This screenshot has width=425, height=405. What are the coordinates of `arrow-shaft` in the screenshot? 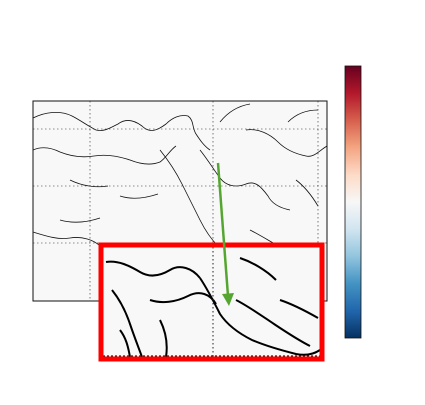 It's located at (223, 229).